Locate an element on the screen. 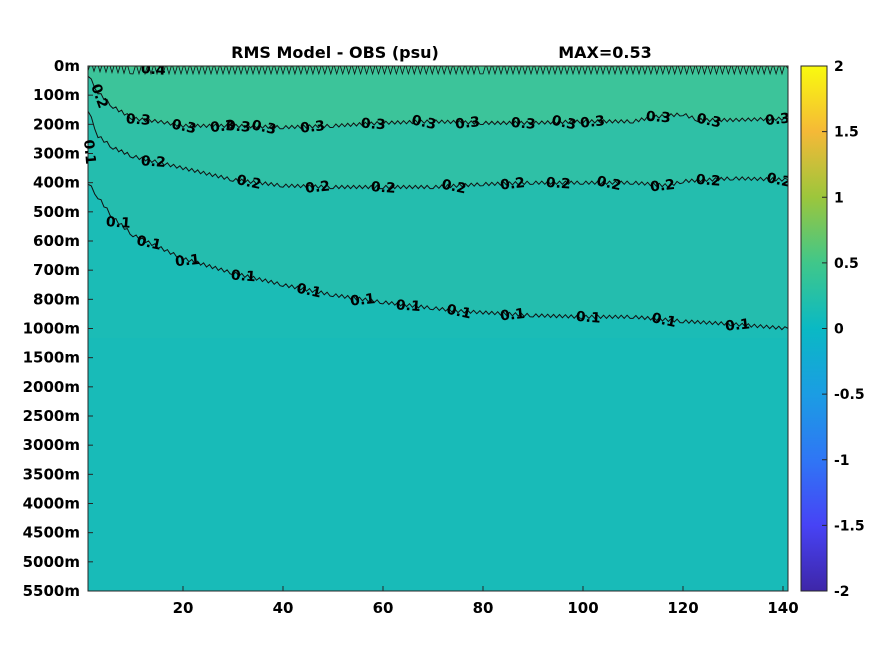 The width and height of the screenshot is (875, 656). y-tick-label: 1500m is located at coordinates (51, 358).